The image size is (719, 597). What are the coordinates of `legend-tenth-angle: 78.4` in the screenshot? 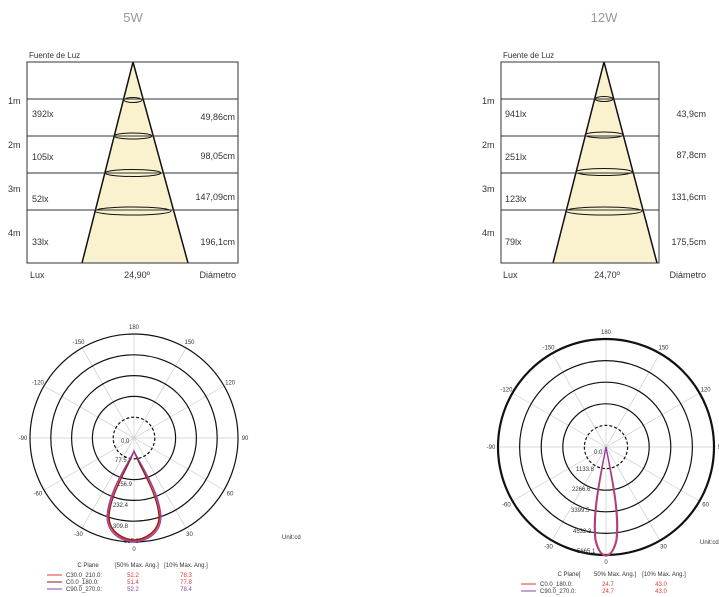 It's located at (186, 590).